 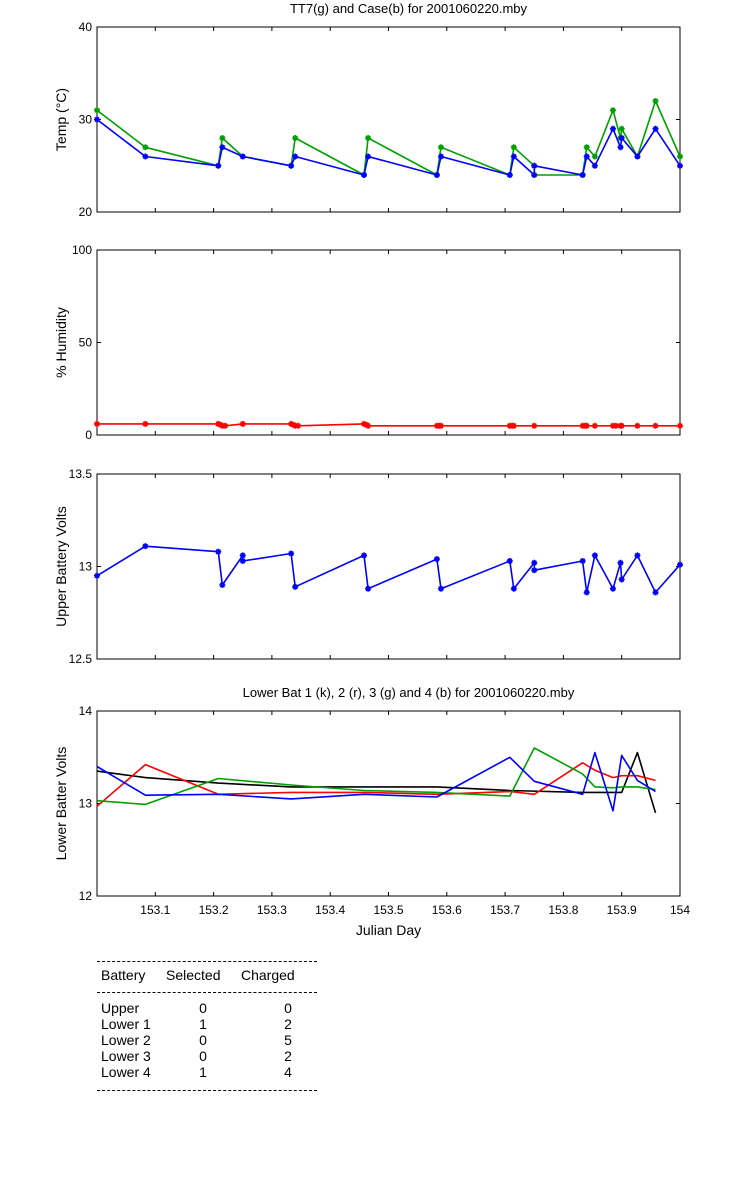 I want to click on x-tick-label: 153.5, so click(x=388, y=910).